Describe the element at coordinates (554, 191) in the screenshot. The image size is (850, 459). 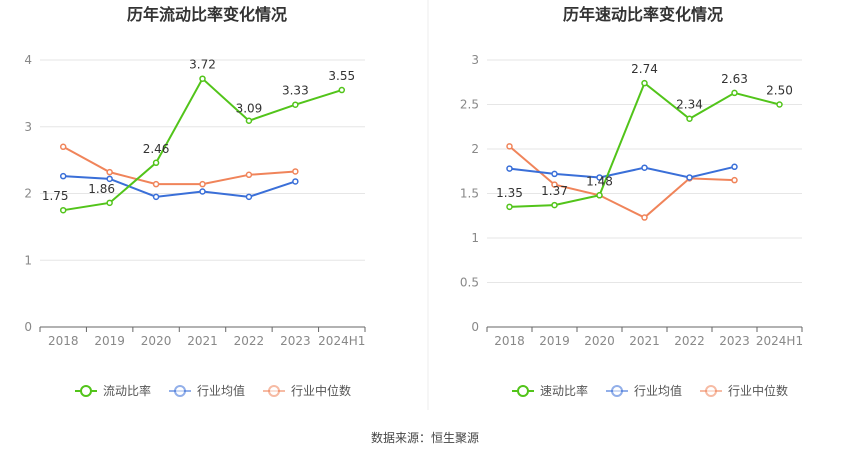
I see `data-label: 1.37` at that location.